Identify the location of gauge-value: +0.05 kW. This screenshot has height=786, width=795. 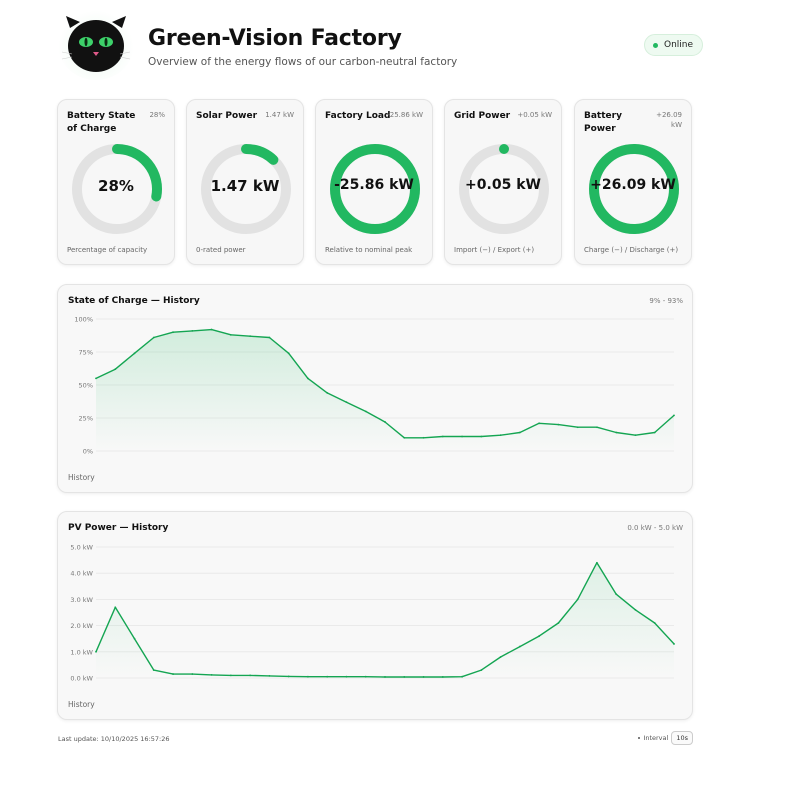
(503, 185).